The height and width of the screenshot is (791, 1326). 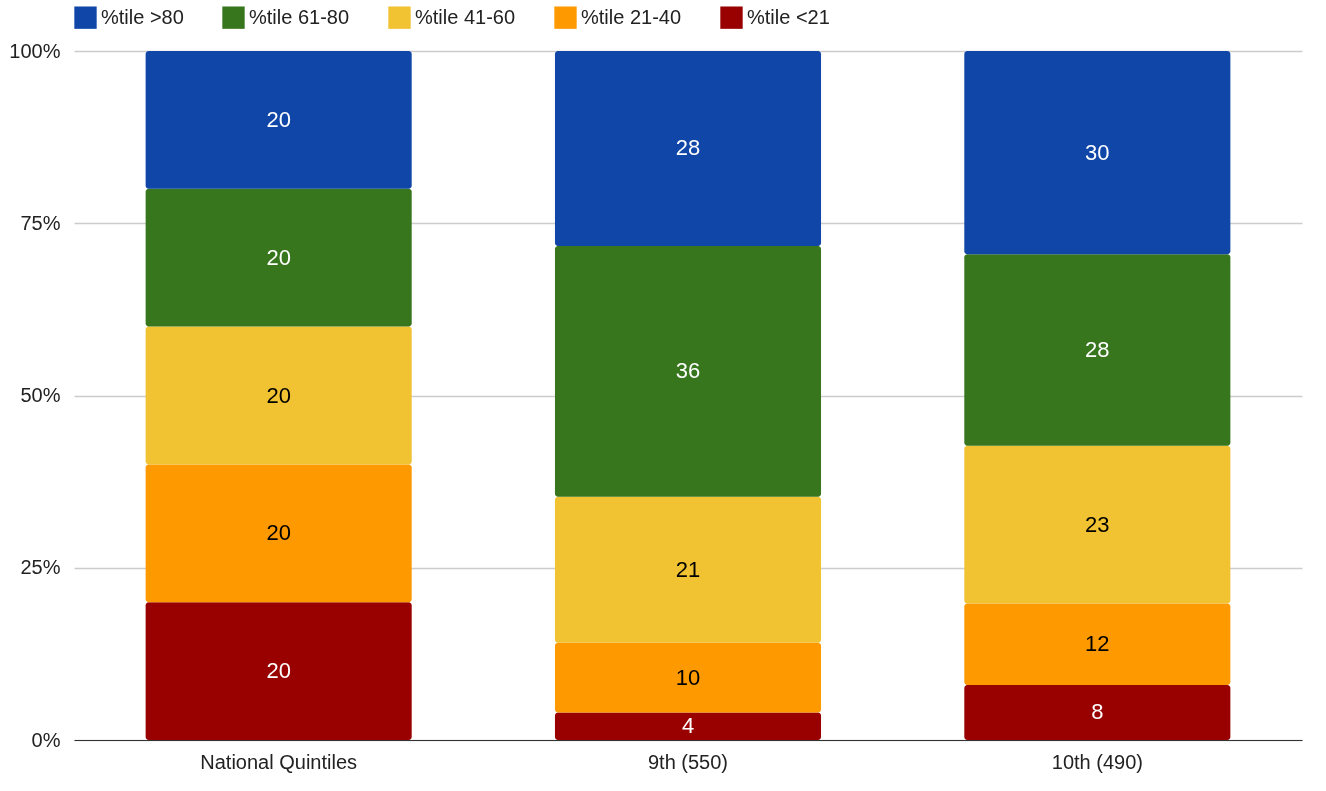 I want to click on legend-label: %tile 21-40, so click(x=631, y=16).